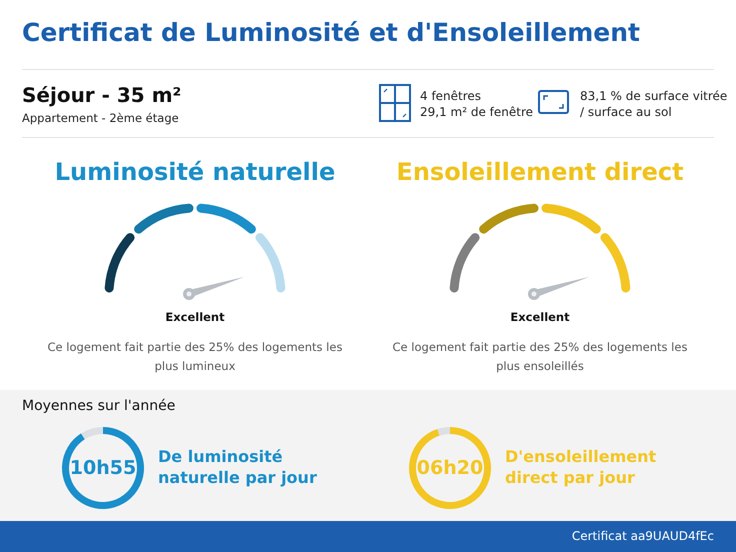 This screenshot has width=736, height=552. I want to click on text: / surface au sol, so click(626, 112).